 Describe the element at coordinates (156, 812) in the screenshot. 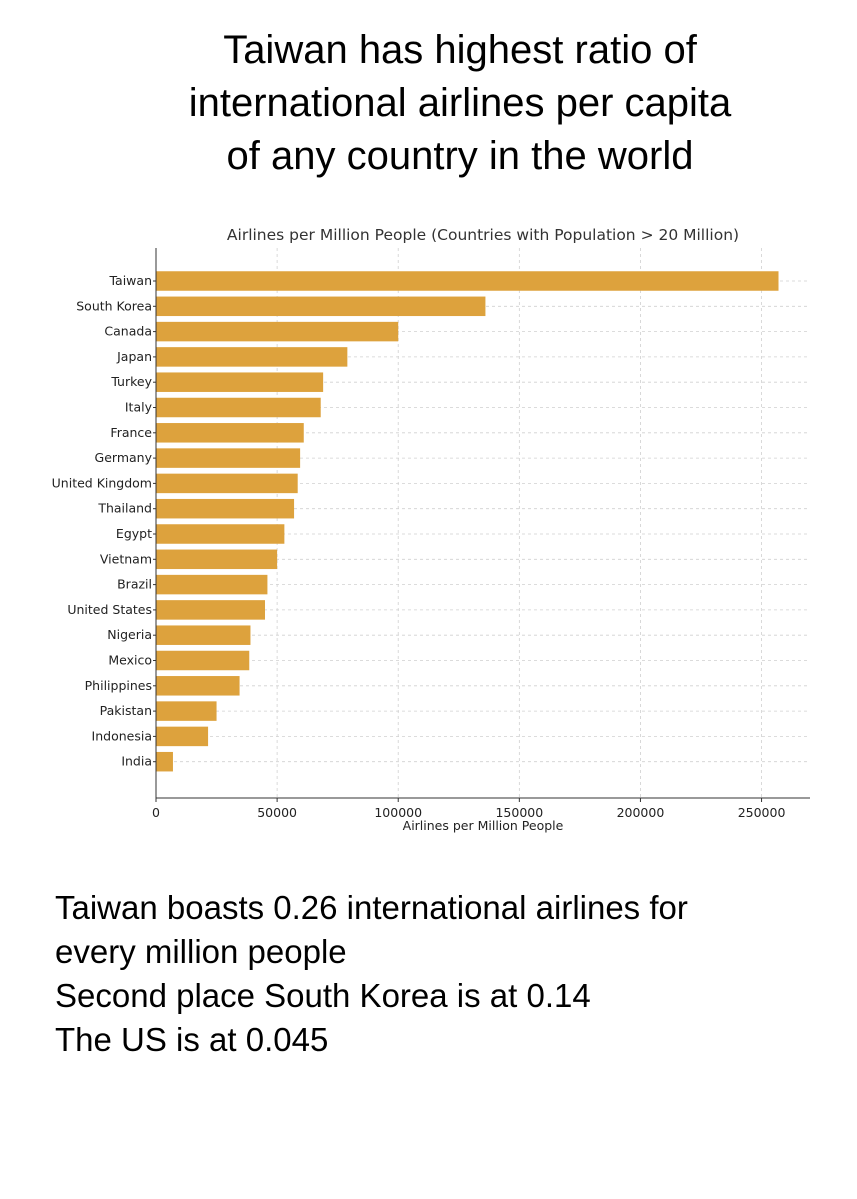

I see `x-tick-label: 0` at that location.